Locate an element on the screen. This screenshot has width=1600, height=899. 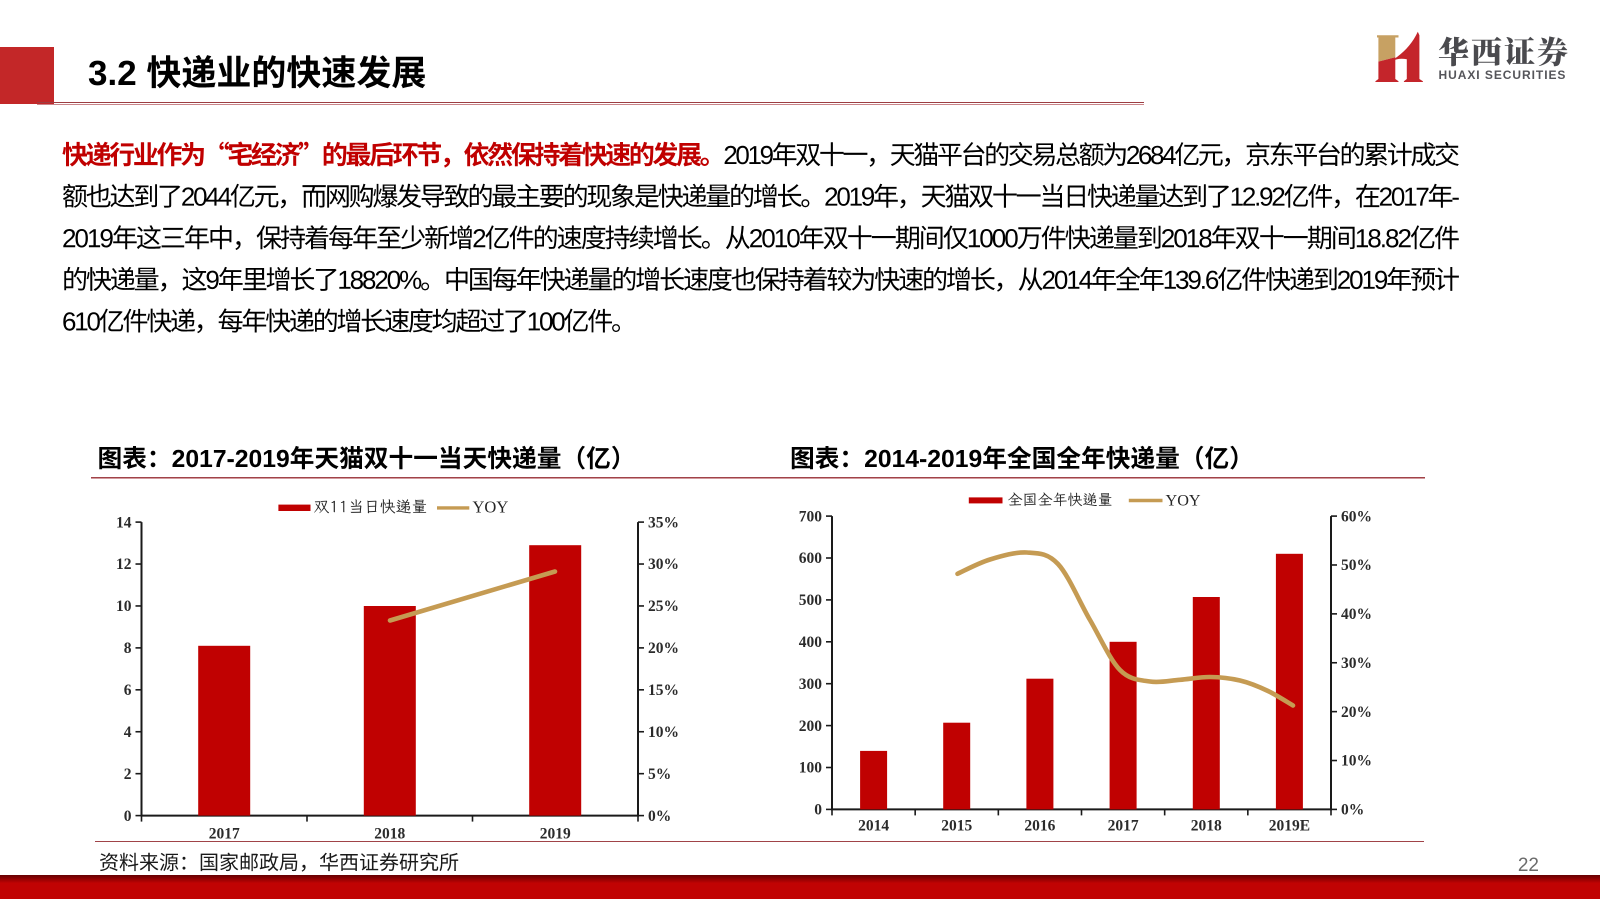
svg-text: 50% is located at coordinates (1356, 565).